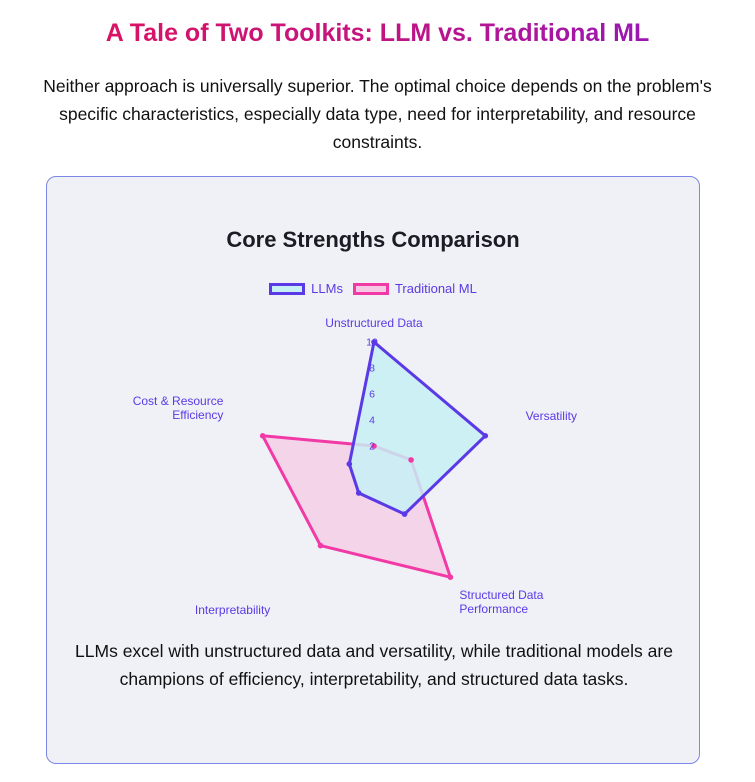 The height and width of the screenshot is (782, 755). I want to click on axis-label: Performance, so click(493, 609).